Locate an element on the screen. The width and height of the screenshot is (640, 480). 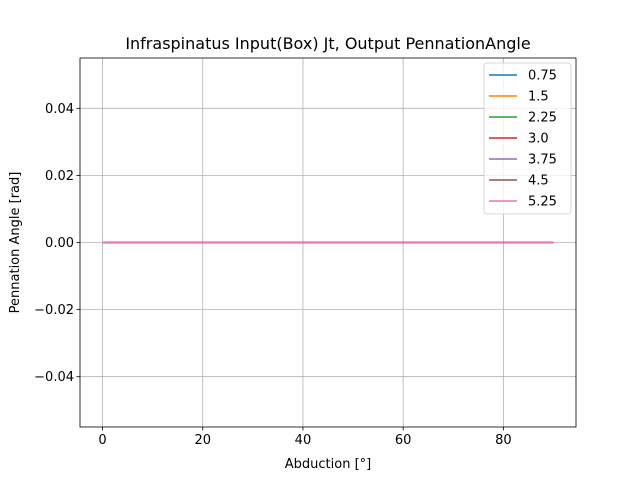
x-axis-label: Abduction [°] is located at coordinates (328, 464).